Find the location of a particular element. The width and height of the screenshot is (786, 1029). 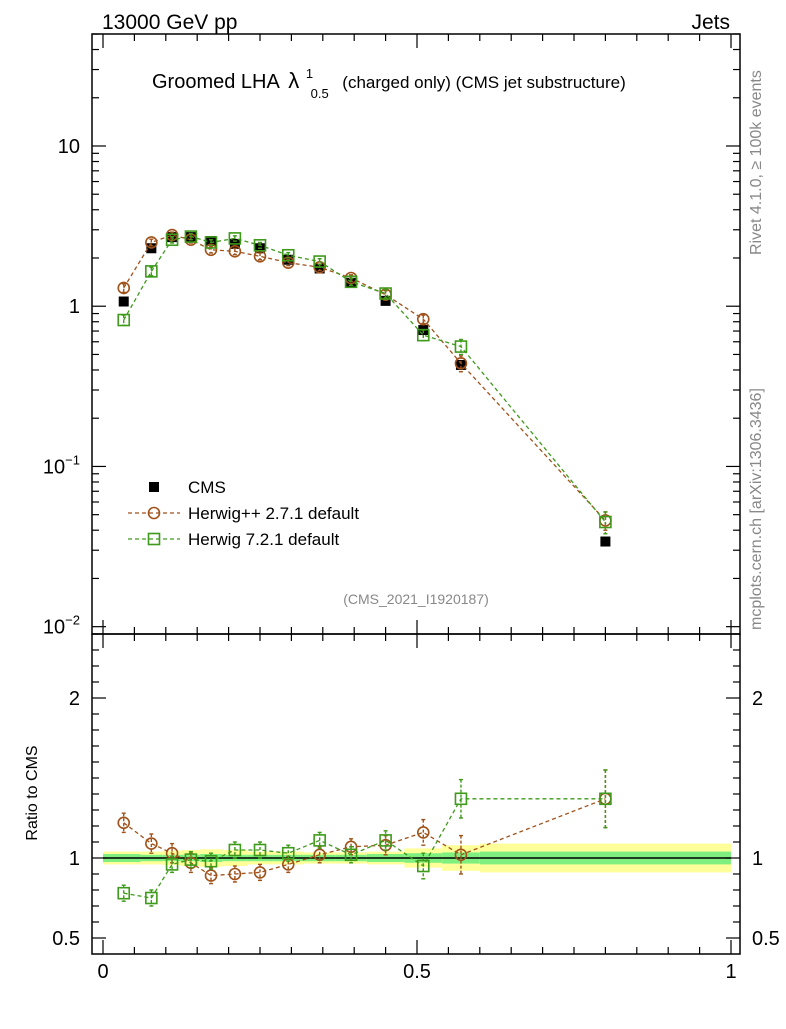

y-tick-label-exponent: −1 is located at coordinates (72, 459).